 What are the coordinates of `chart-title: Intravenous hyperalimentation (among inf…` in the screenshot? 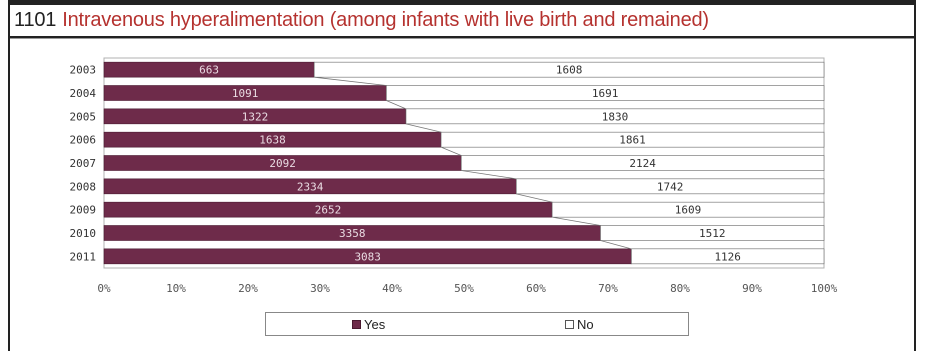 It's located at (385, 20).